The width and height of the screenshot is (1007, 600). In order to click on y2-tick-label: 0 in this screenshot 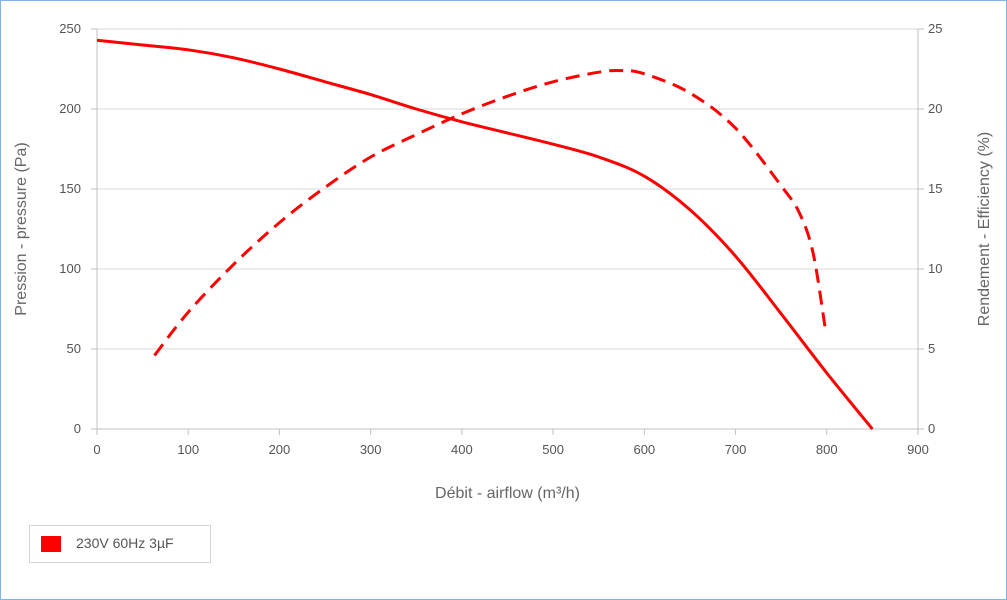, I will do `click(931, 428)`.